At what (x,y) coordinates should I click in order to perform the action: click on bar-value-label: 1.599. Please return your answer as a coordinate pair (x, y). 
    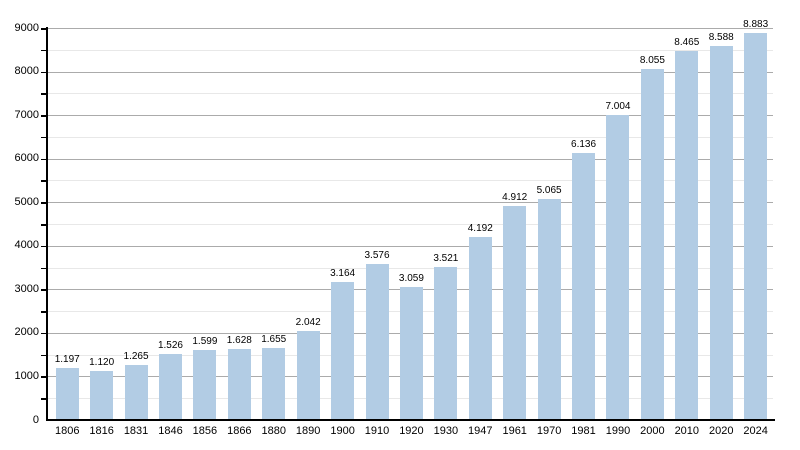
    Looking at the image, I should click on (205, 342).